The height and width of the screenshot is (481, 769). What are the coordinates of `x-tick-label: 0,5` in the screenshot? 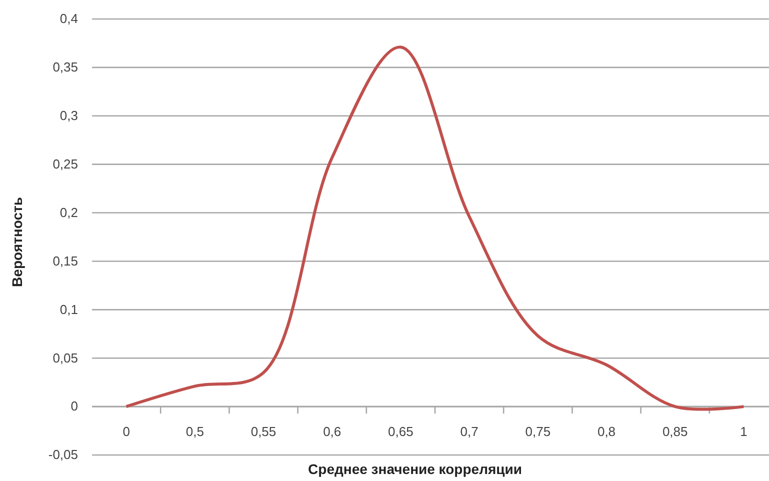 It's located at (195, 431).